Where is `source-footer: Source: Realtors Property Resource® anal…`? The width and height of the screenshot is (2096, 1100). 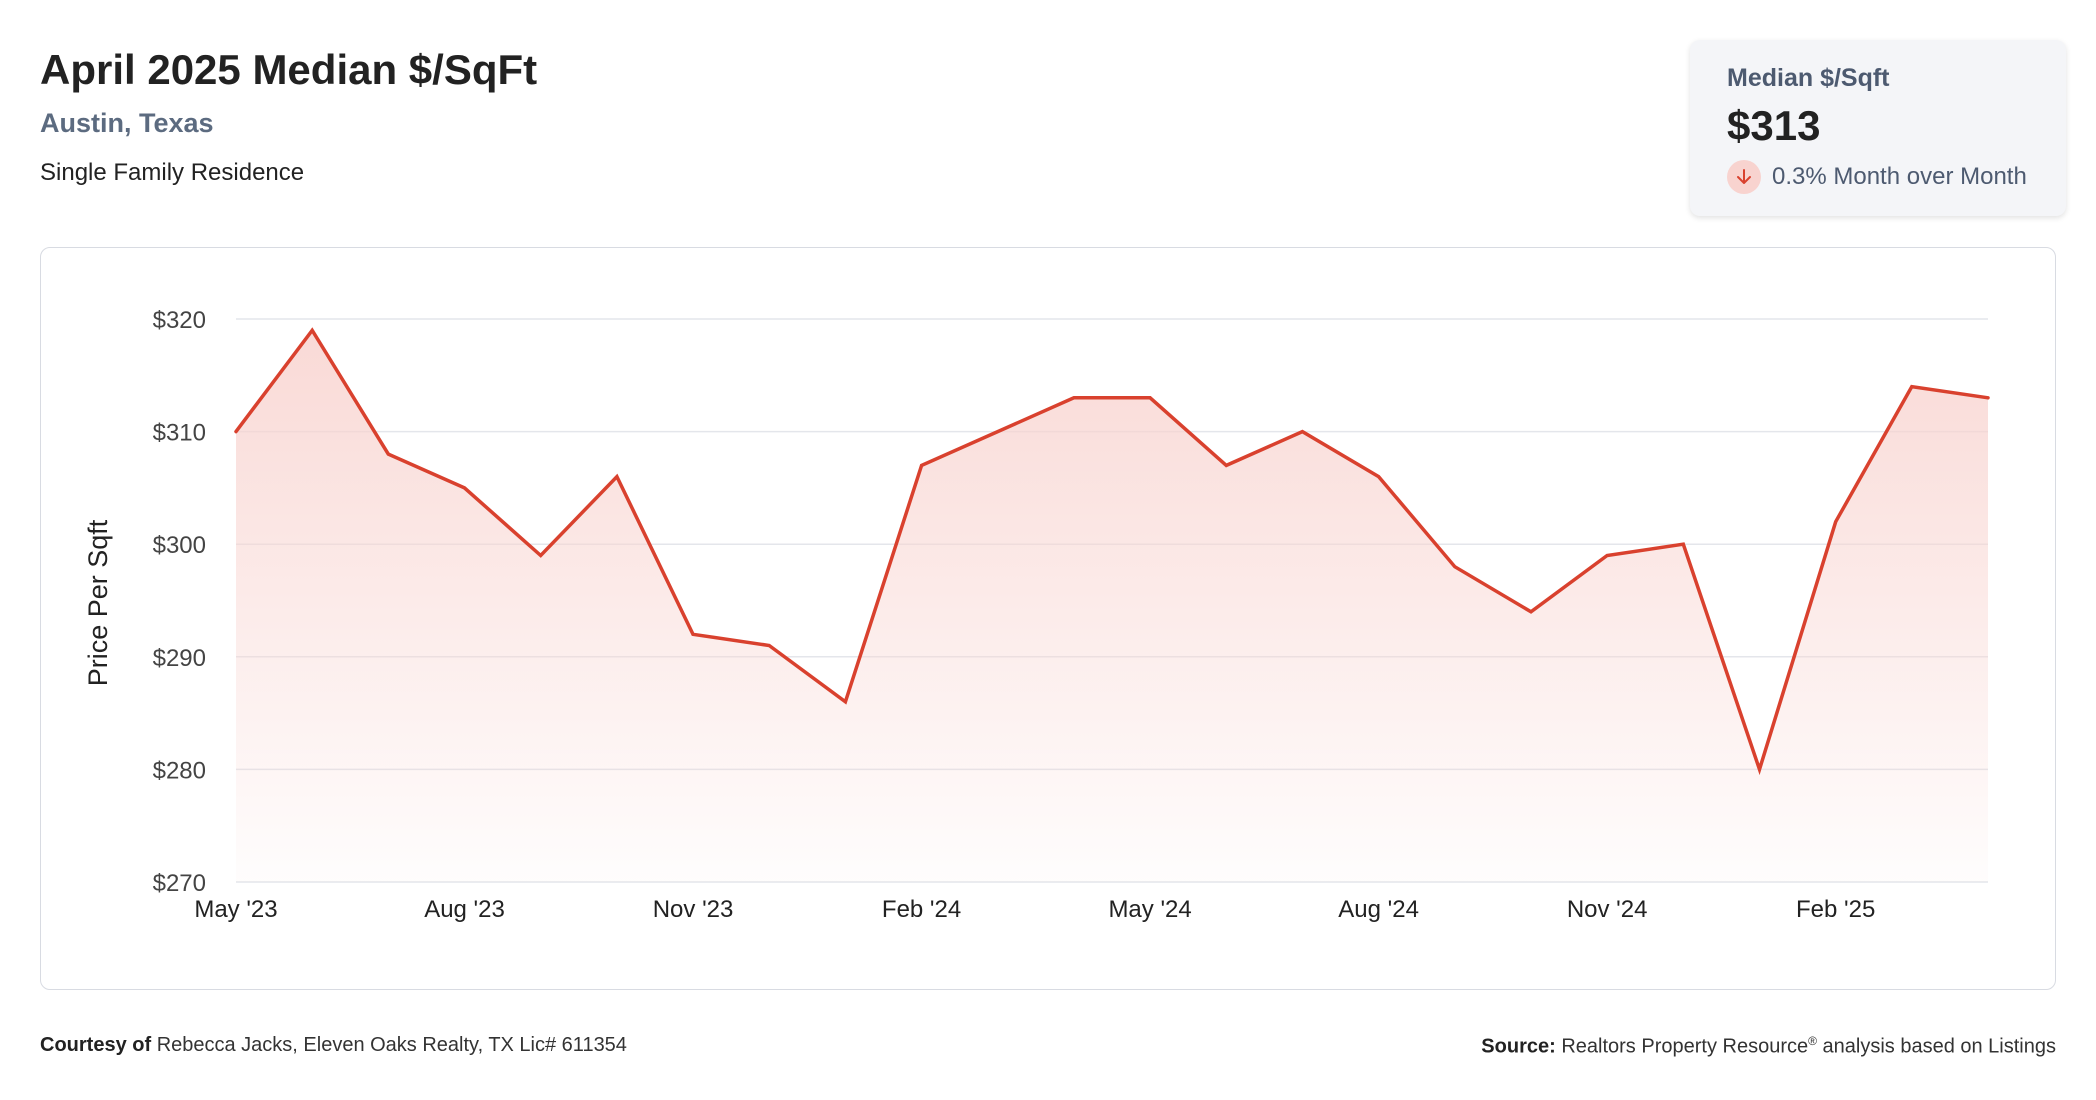 source-footer: Source: Realtors Property Resource® anal… is located at coordinates (1768, 1046).